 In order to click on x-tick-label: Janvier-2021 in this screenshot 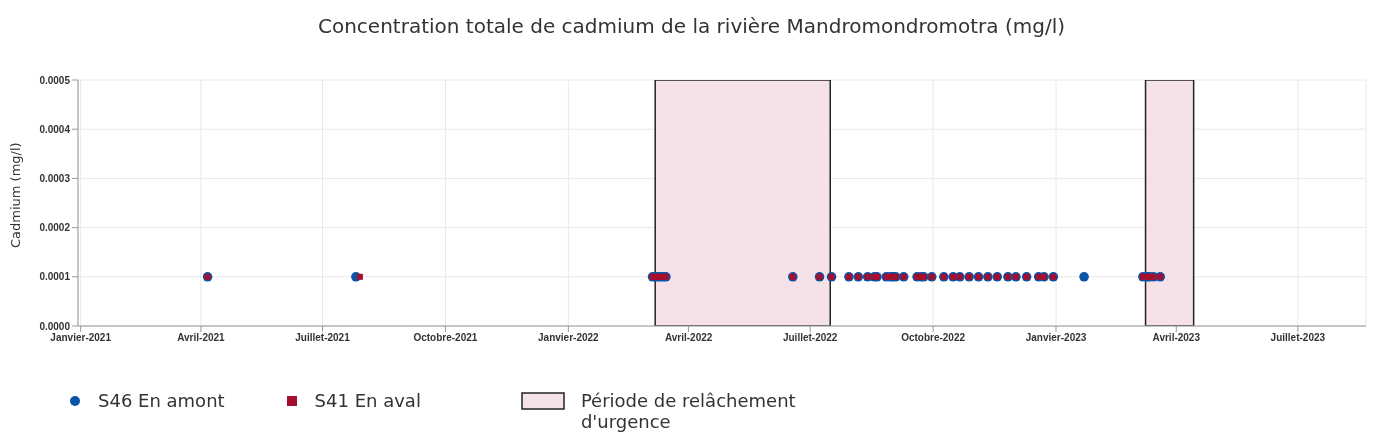, I will do `click(81, 338)`.